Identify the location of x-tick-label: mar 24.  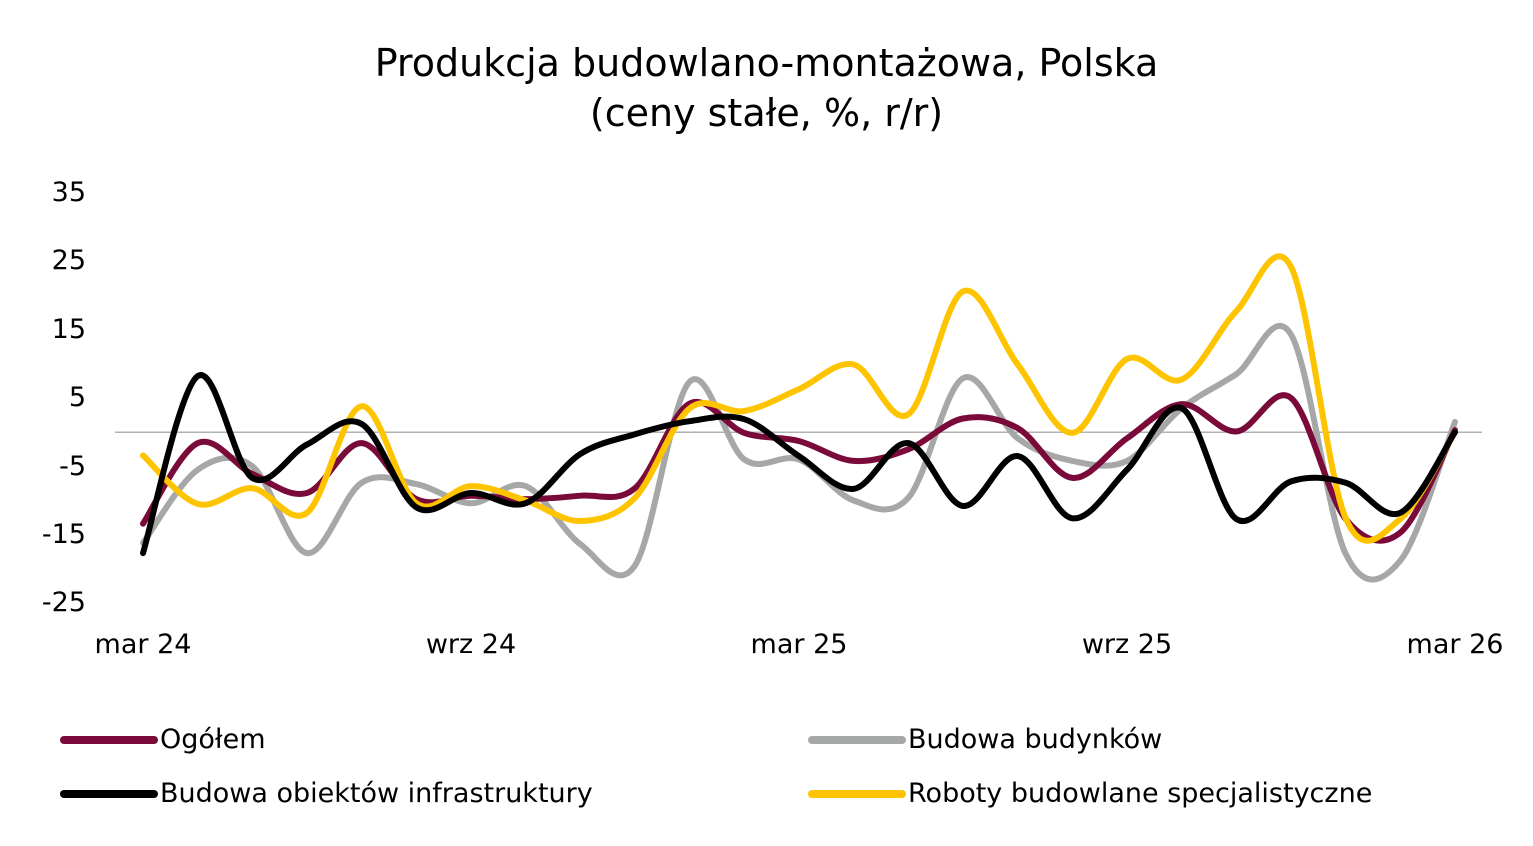
(143, 644).